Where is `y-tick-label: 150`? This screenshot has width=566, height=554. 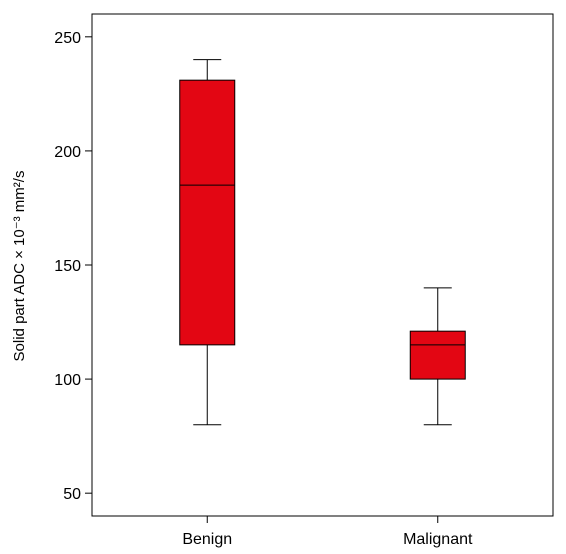
y-tick-label: 150 is located at coordinates (67, 266).